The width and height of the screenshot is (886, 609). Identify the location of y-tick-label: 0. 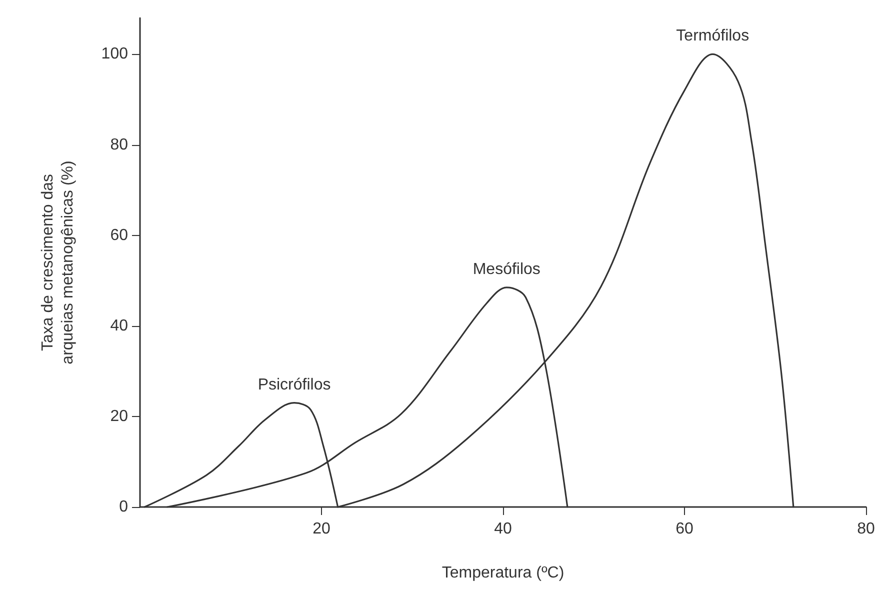
(123, 507).